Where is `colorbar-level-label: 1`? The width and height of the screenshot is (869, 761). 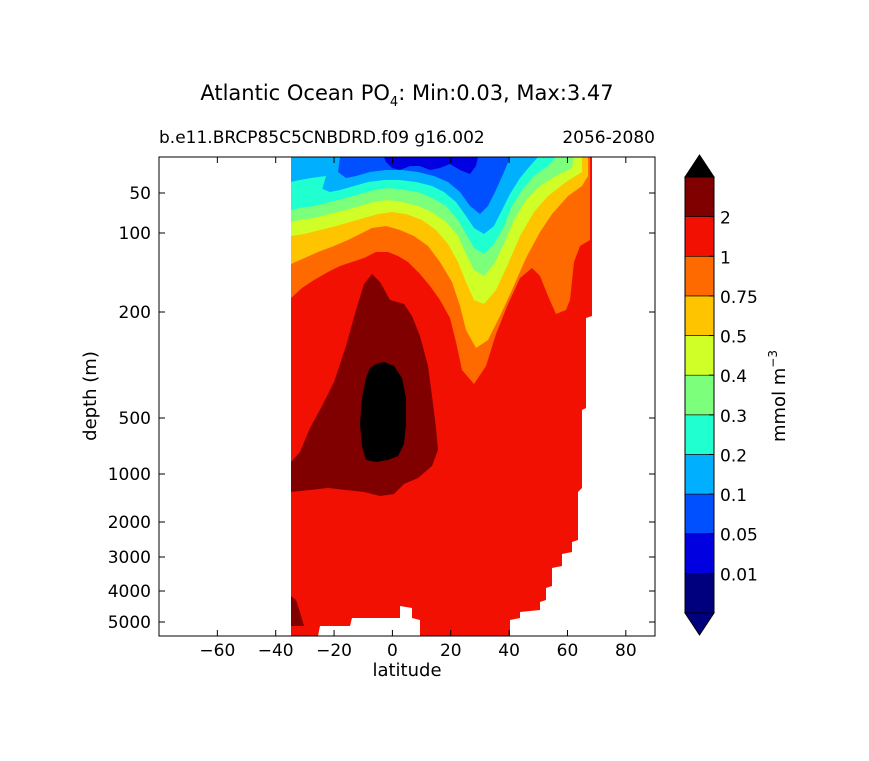
colorbar-level-label: 1 is located at coordinates (725, 258).